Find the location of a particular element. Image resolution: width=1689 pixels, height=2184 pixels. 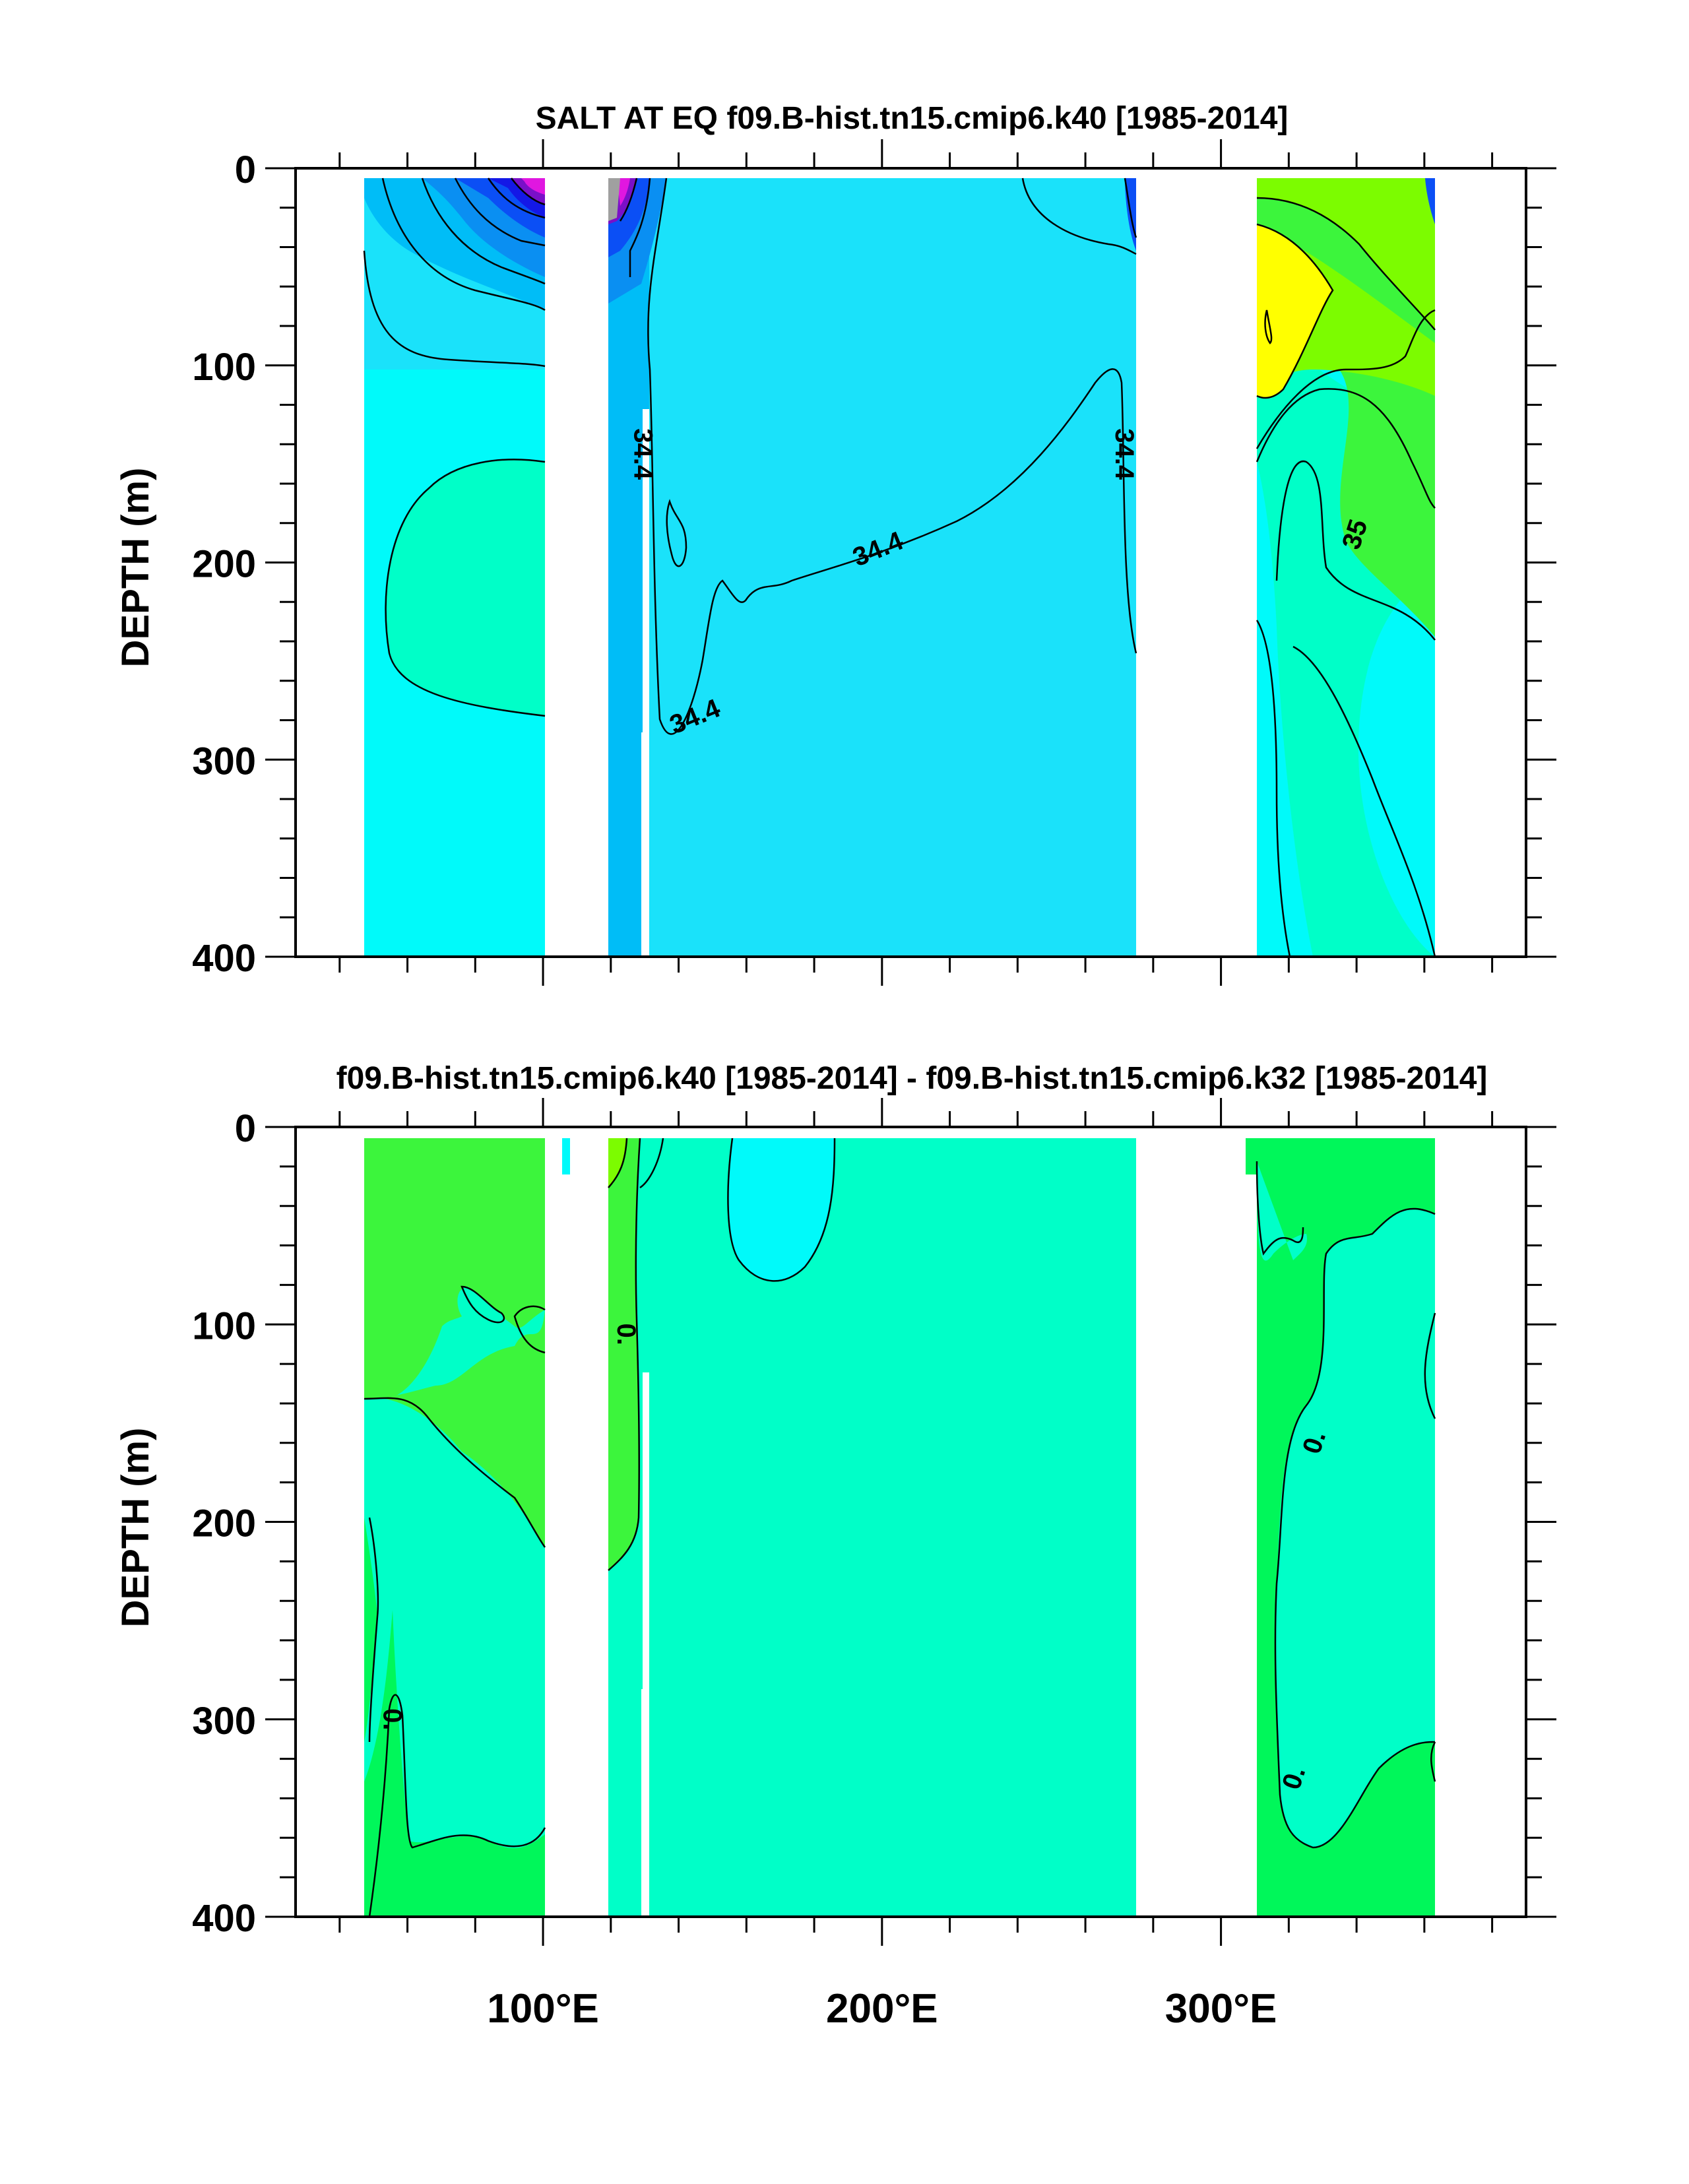

contour-atlantic-yellow is located at coordinates (1295, 311).